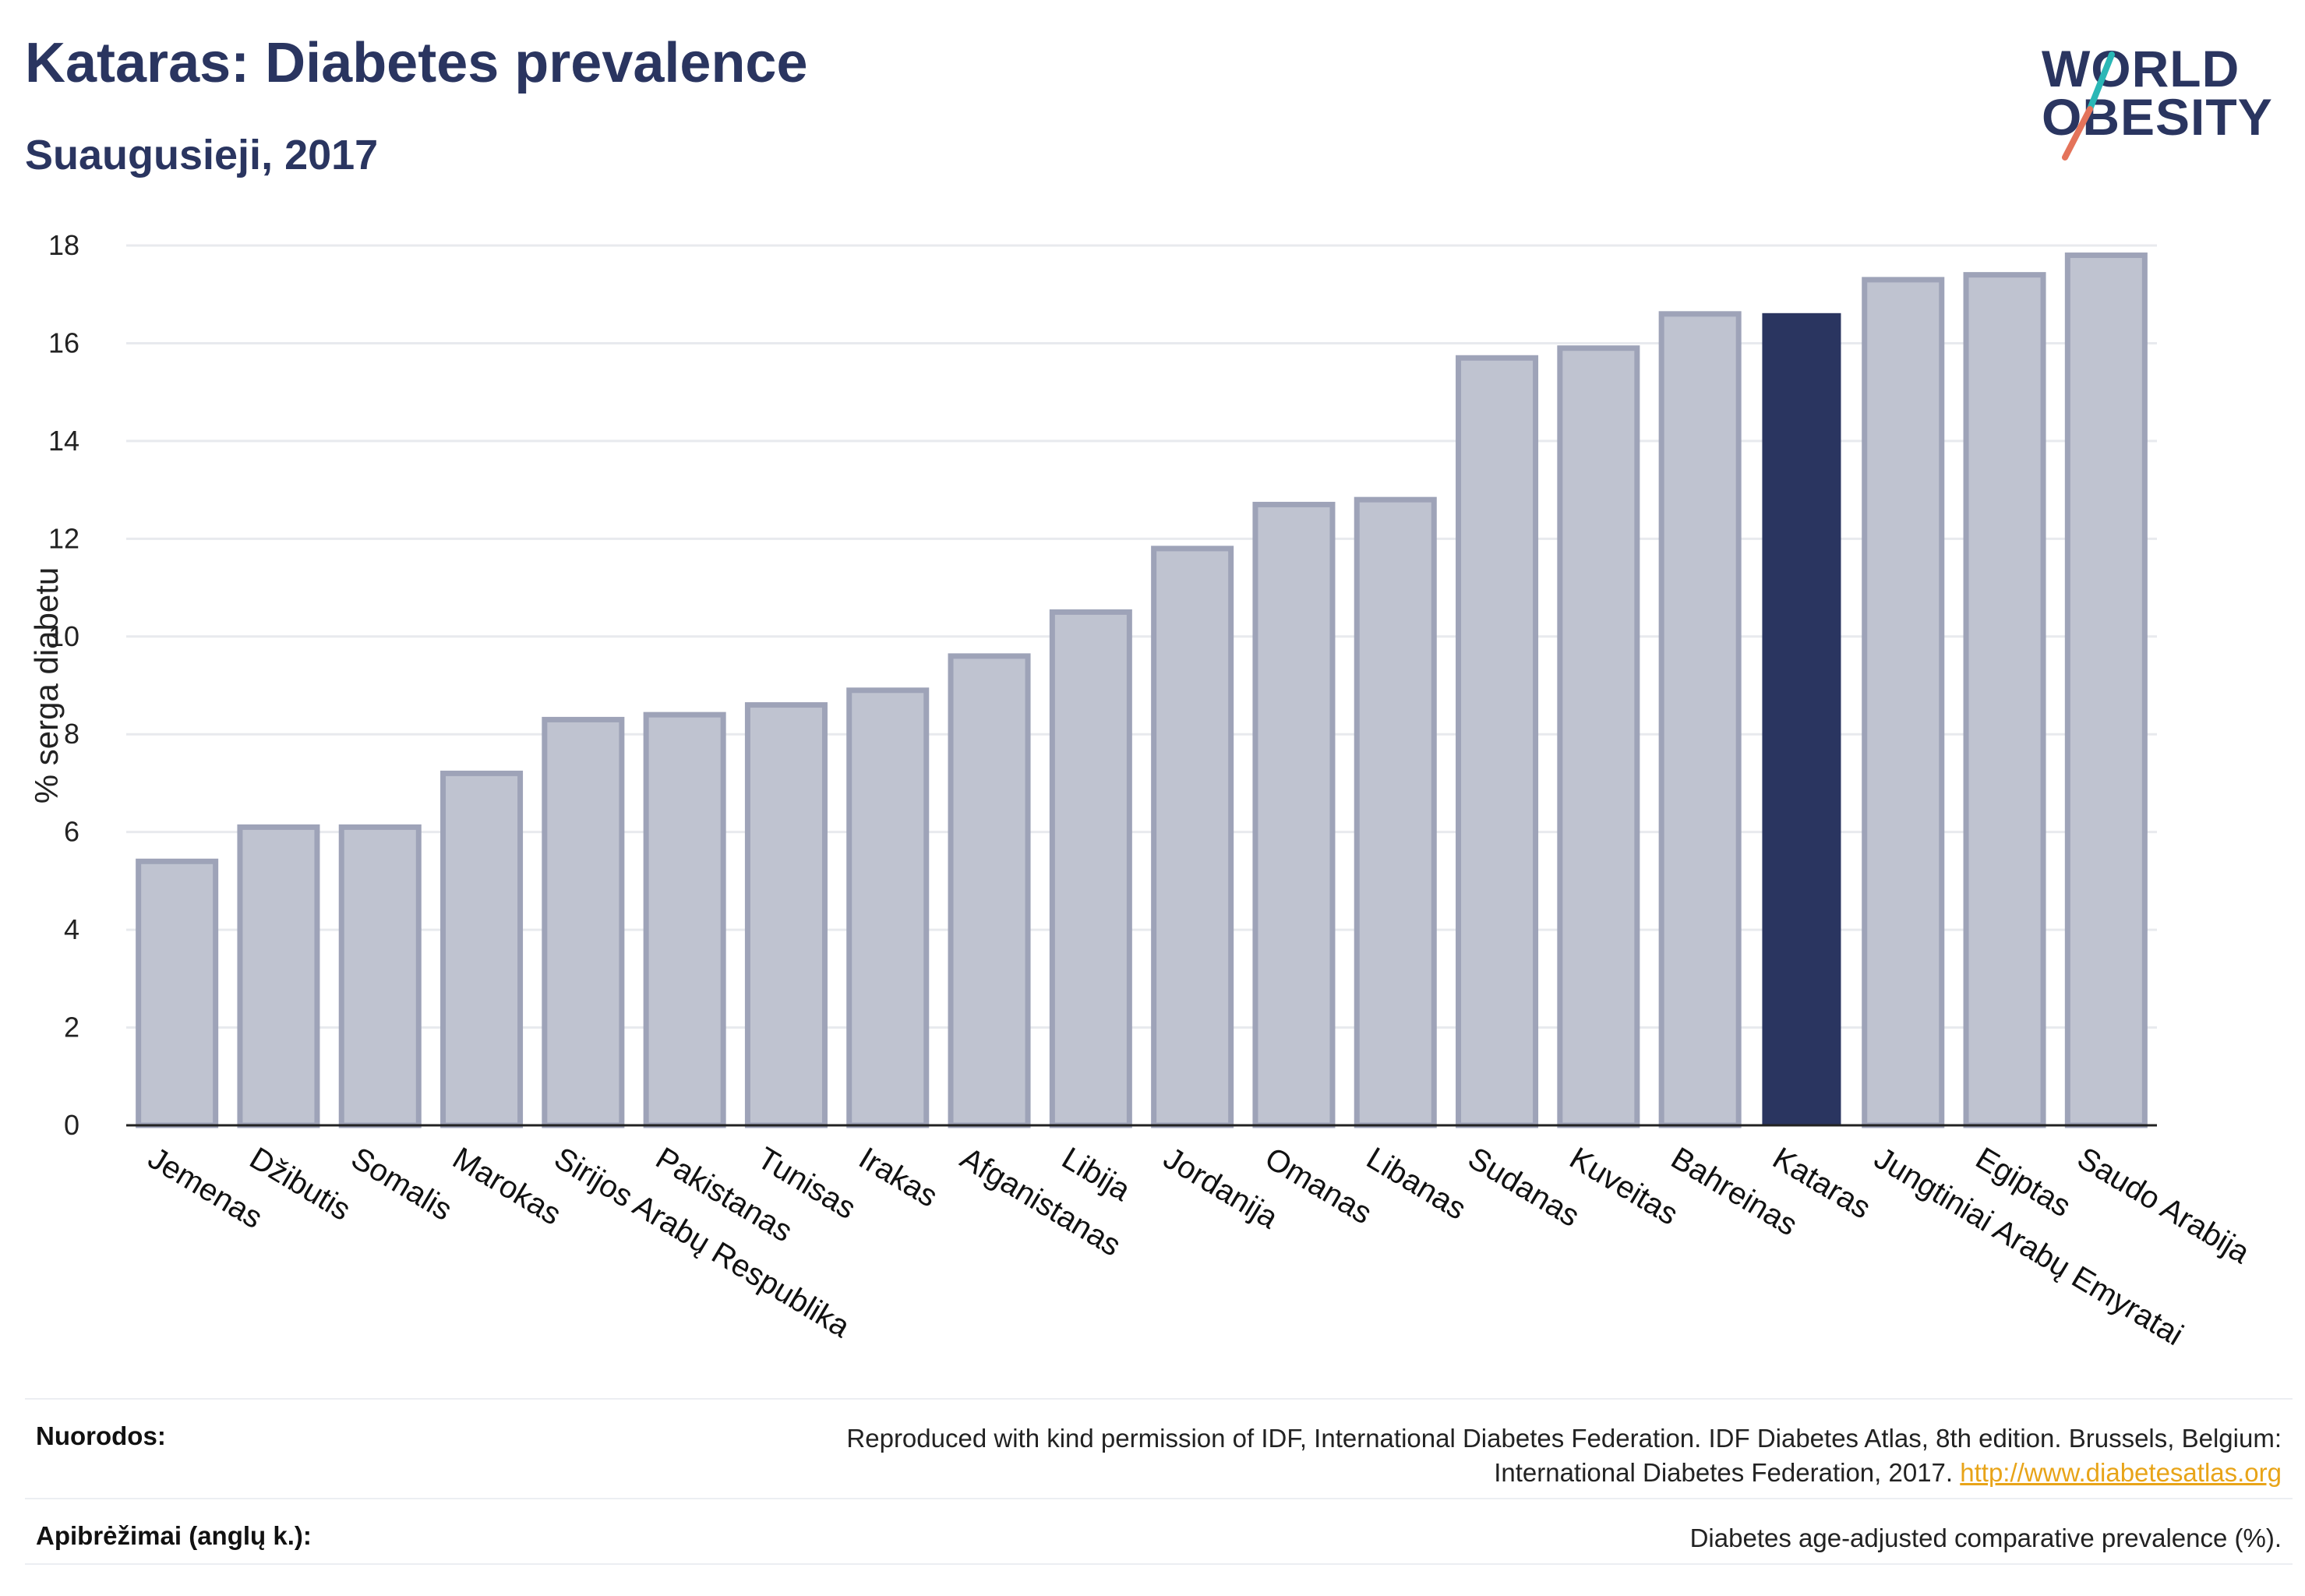 Image resolution: width=2305 pixels, height=1596 pixels. What do you see at coordinates (71, 1125) in the screenshot?
I see `y-tick-label: 0` at bounding box center [71, 1125].